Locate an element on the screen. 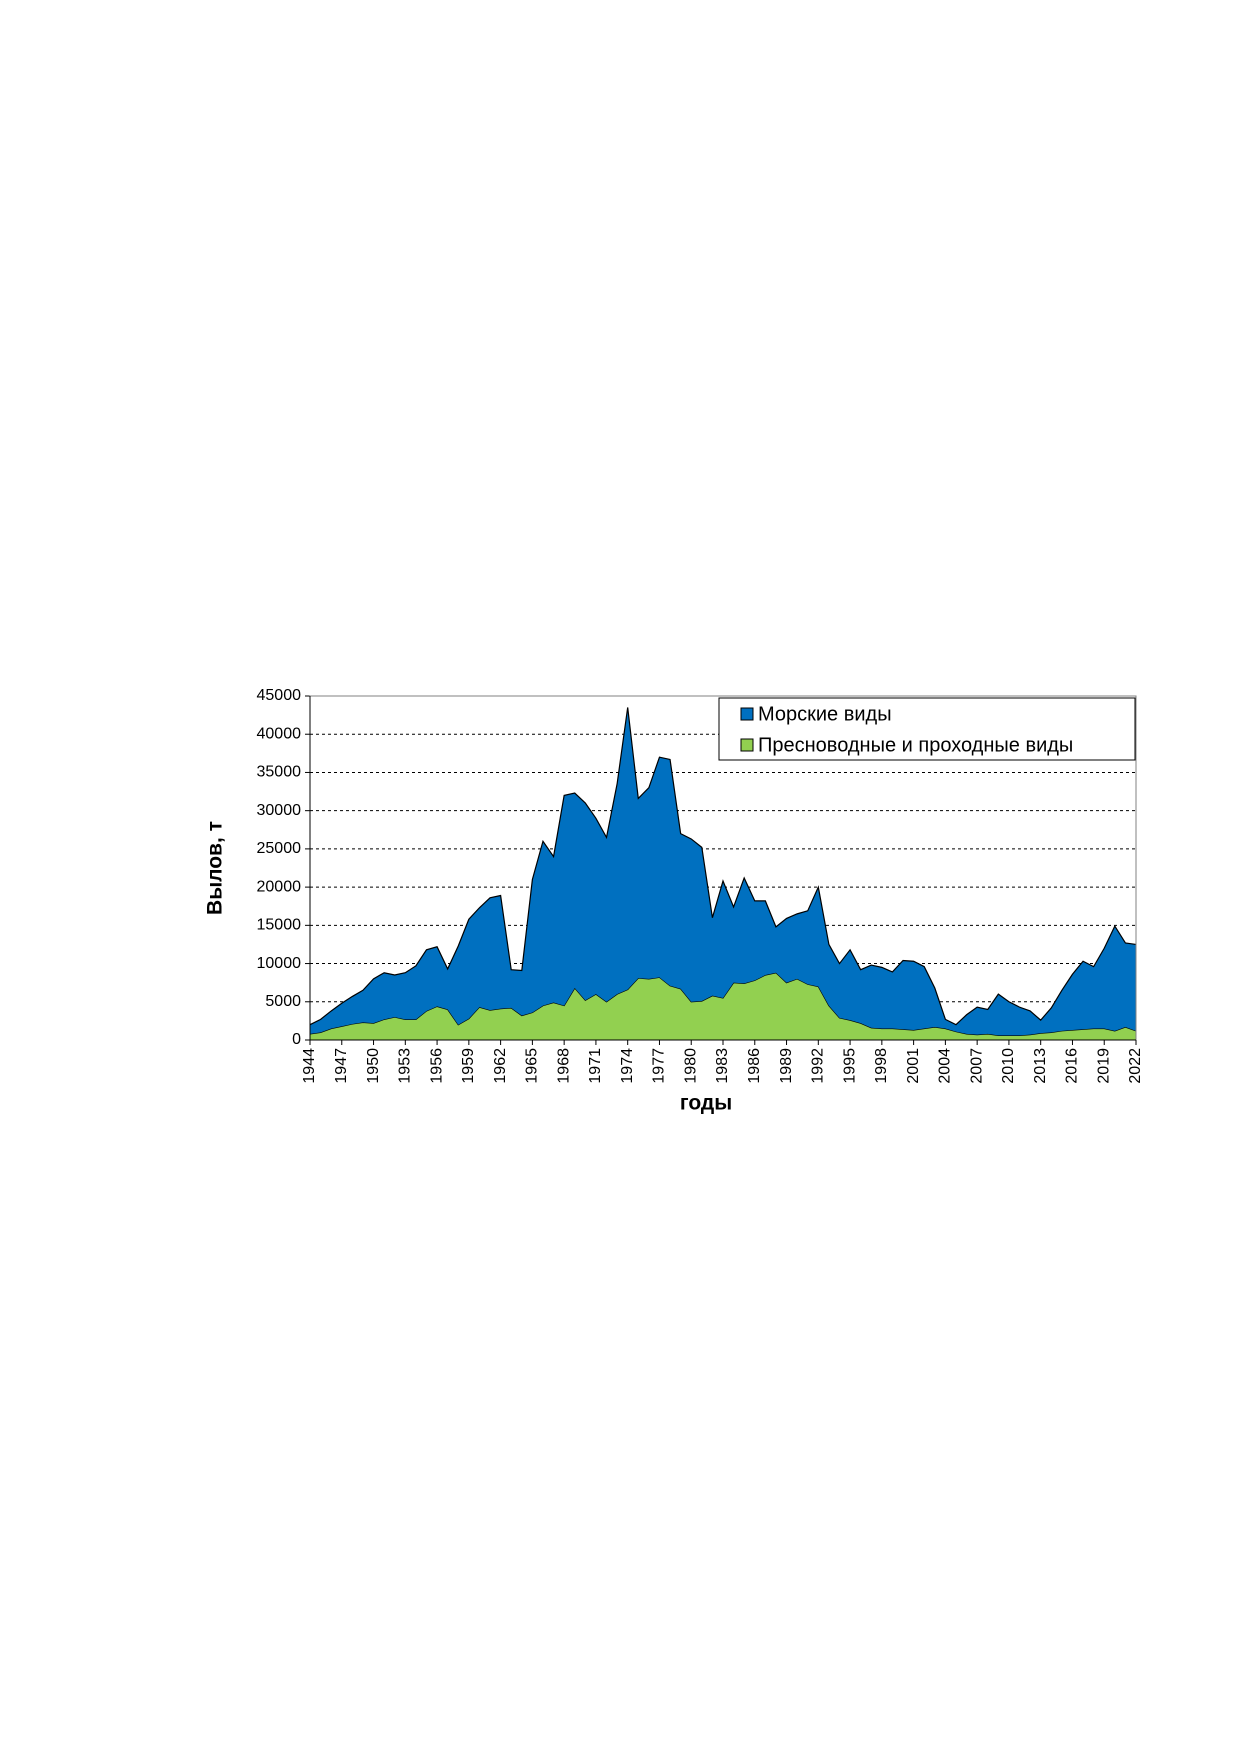 This screenshot has height=1754, width=1240. y-tick-label: 10000 is located at coordinates (279, 963).